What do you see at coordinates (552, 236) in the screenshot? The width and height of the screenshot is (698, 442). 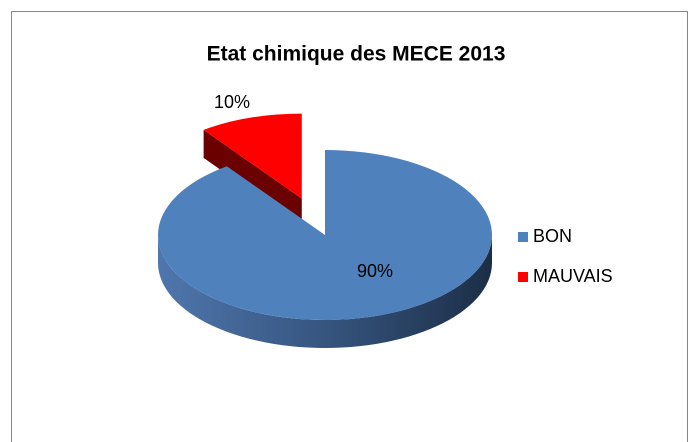 I see `legend-label: BON` at bounding box center [552, 236].